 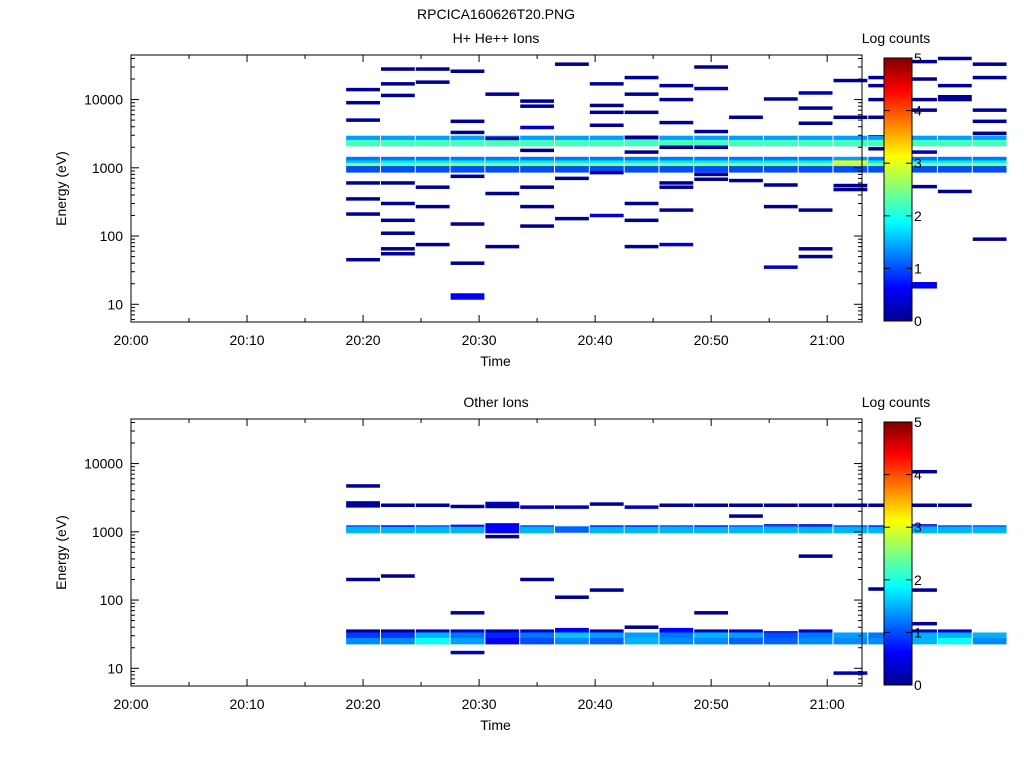 I want to click on x-tick-label: 21:00, so click(x=827, y=340).